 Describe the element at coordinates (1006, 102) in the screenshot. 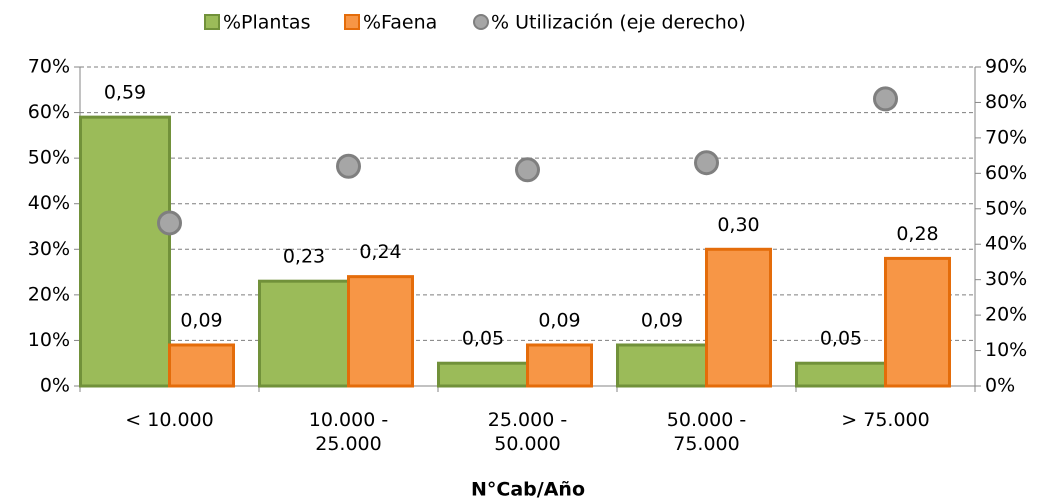

I see `y2-tick-label: 80%` at that location.